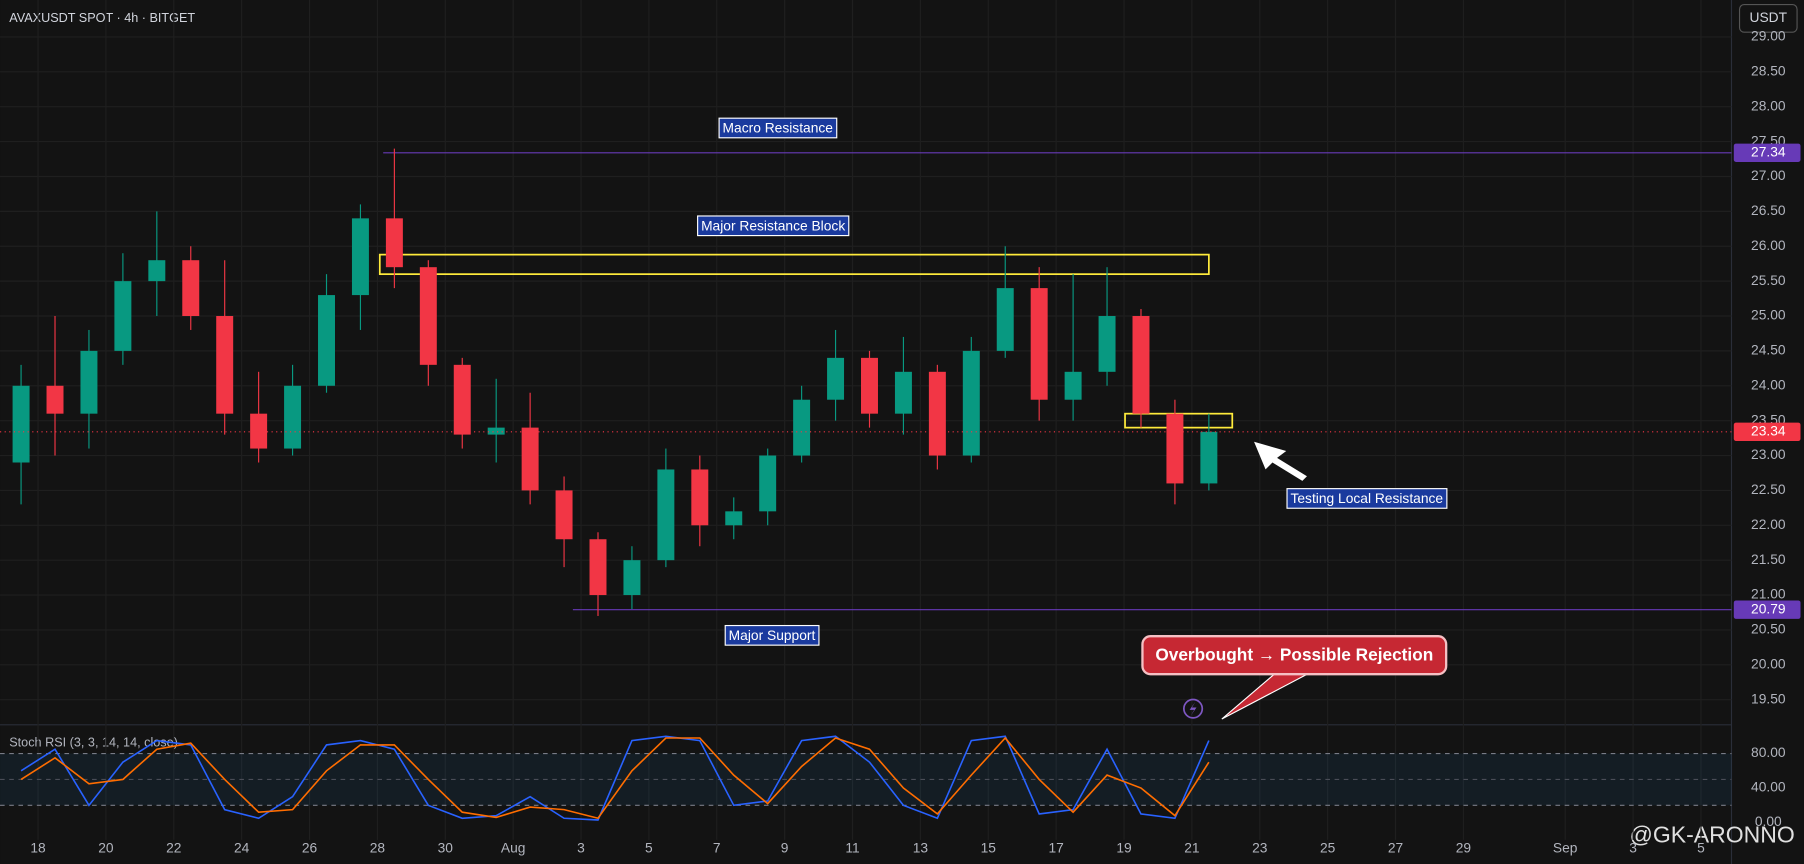  Describe the element at coordinates (615, 778) in the screenshot. I see `stoch-line` at that location.